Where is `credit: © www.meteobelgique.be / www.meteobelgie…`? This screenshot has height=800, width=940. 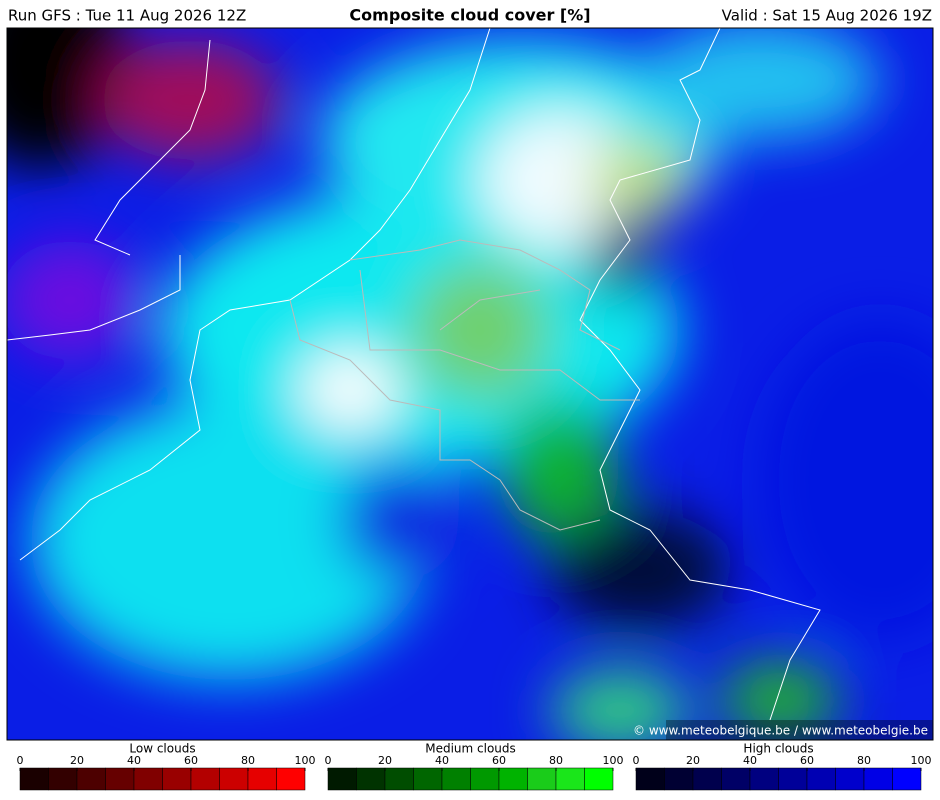
credit: © www.meteobelgique.be / www.meteobelgie… is located at coordinates (780, 731).